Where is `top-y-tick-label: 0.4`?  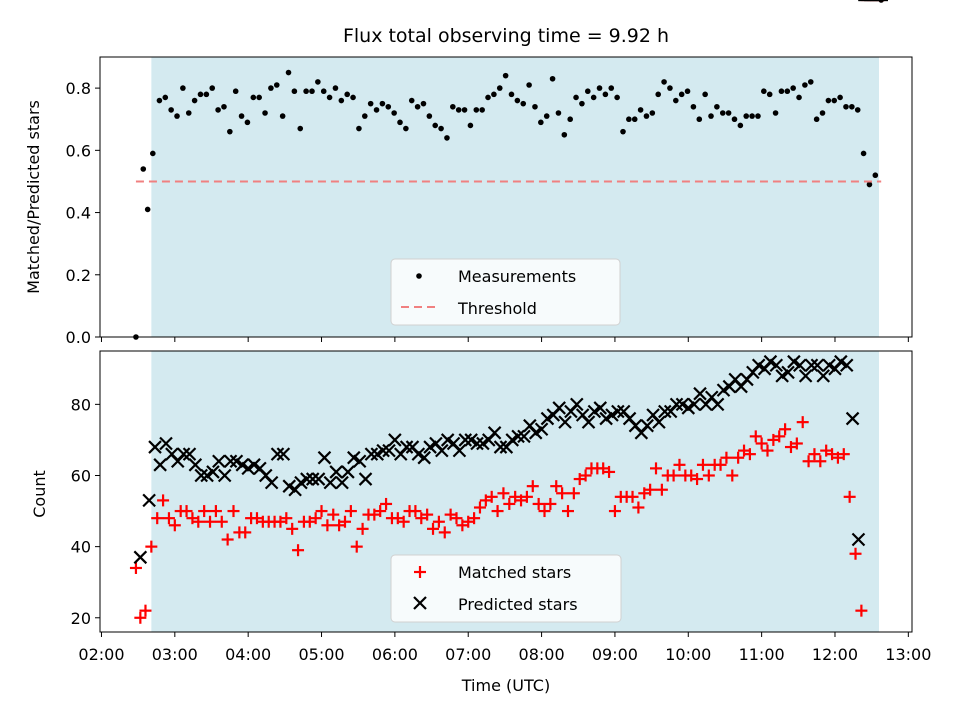
top-y-tick-label: 0.4 is located at coordinates (78, 213).